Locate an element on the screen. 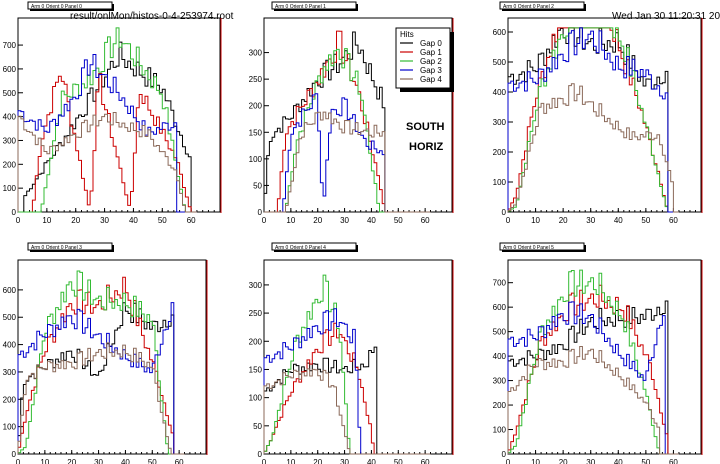  legend-entry: Gap 1 is located at coordinates (431, 52).